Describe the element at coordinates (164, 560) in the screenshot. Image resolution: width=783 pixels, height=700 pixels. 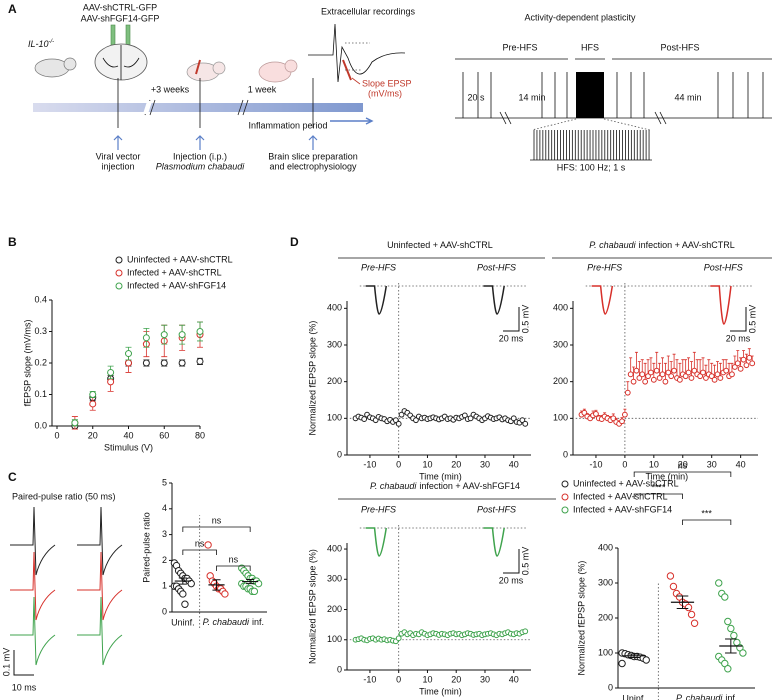
I see `y-tick-label: 2` at that location.